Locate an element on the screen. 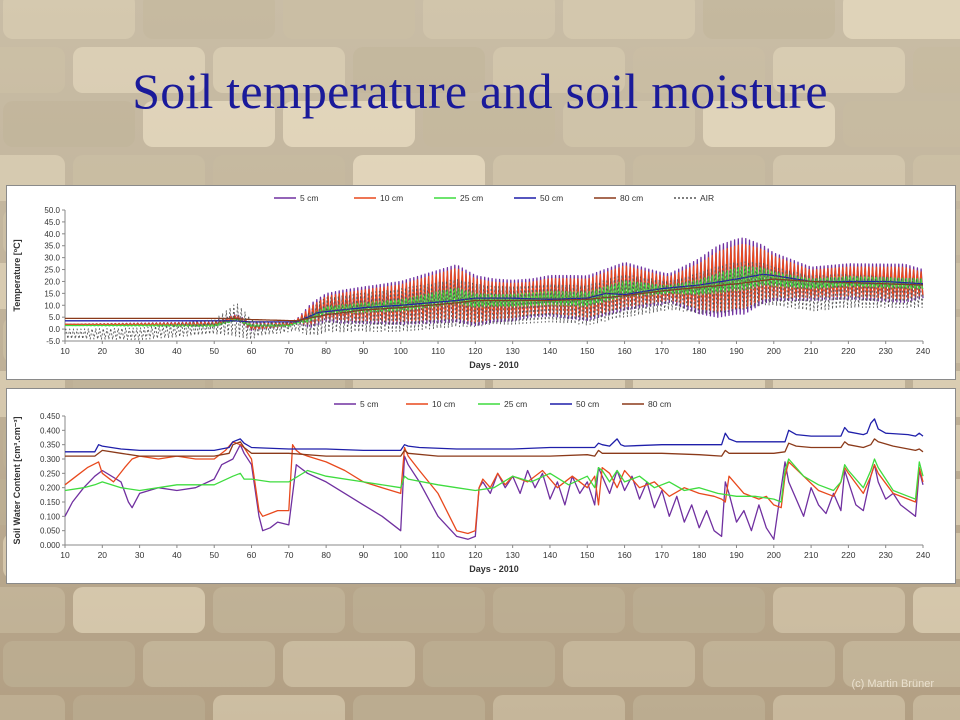 This screenshot has height=720, width=960. y-tick-label: 0.450 is located at coordinates (50, 416).